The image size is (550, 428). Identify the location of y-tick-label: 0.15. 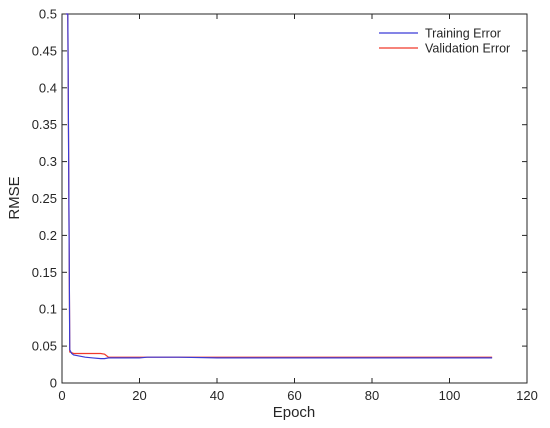
(44, 272).